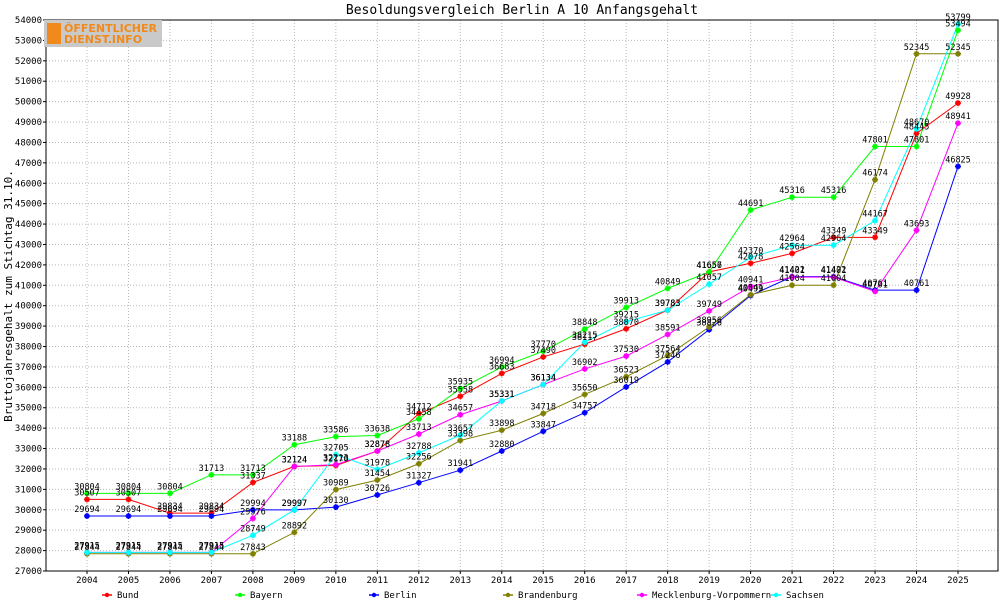  Describe the element at coordinates (419, 581) in the screenshot. I see `x-tick-label: 2012` at that location.